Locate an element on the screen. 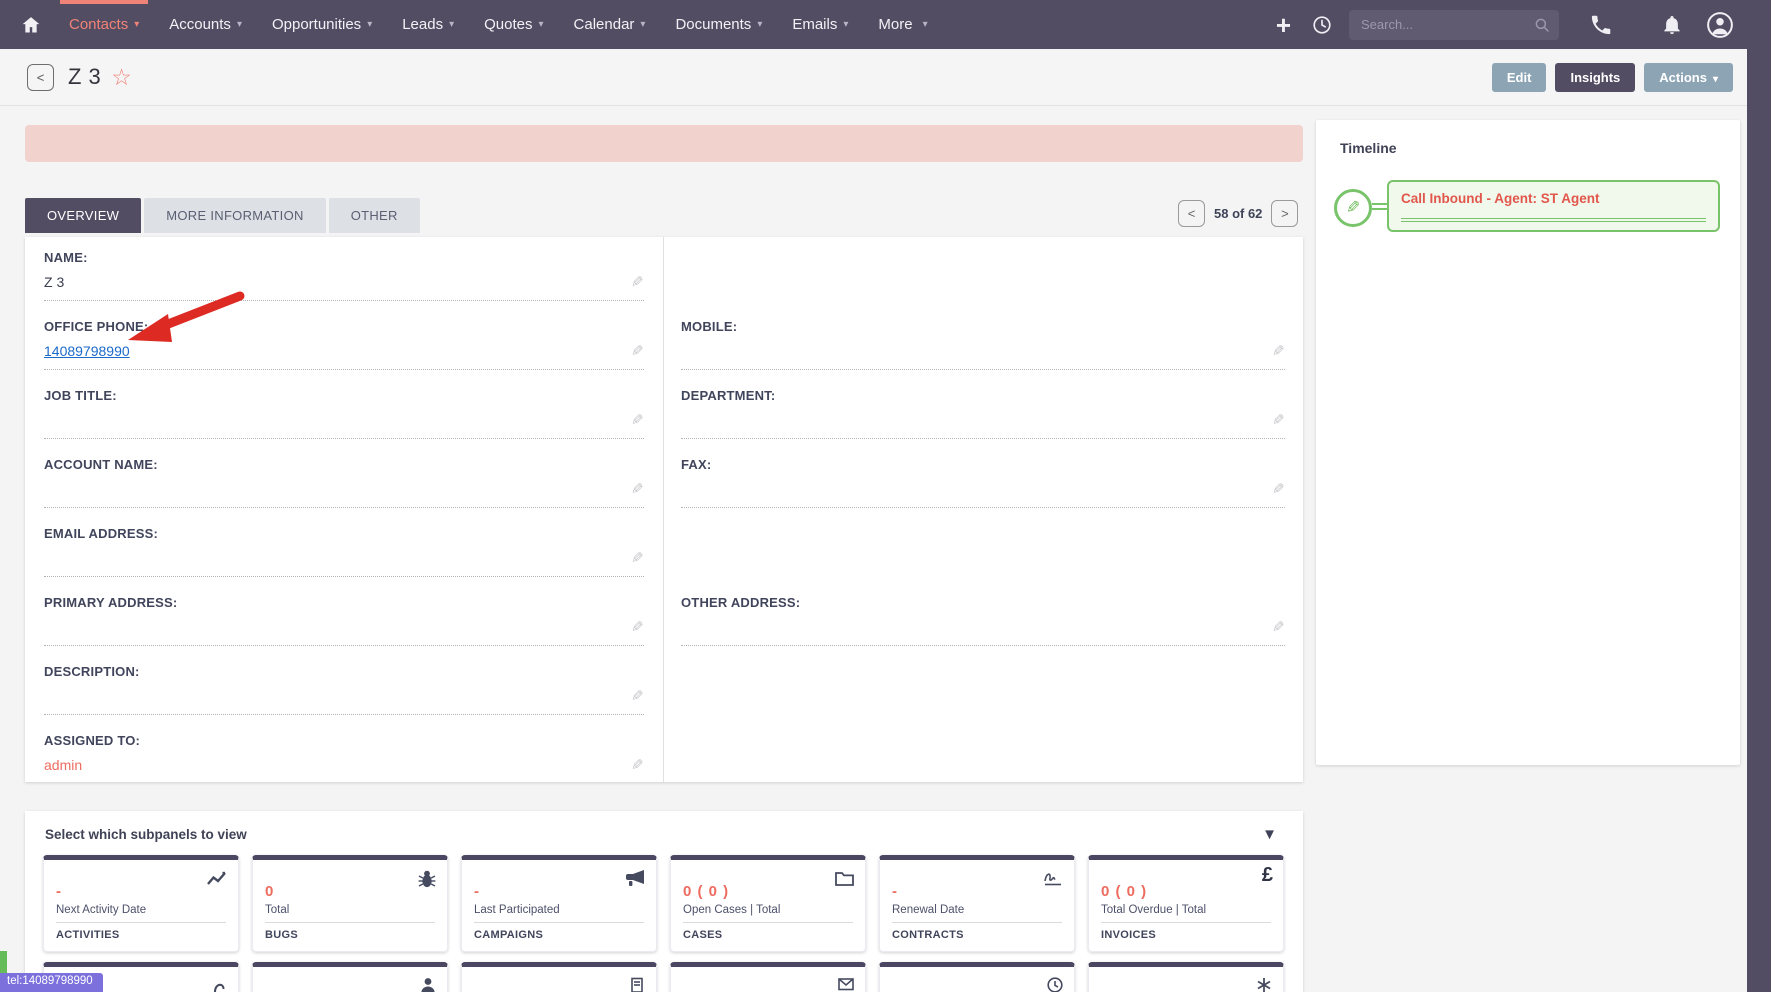  field-name-value: Z 3 is located at coordinates (54, 281).